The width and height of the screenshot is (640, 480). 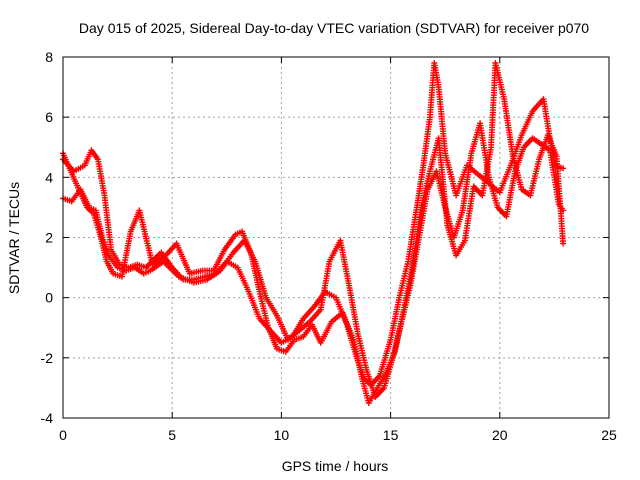 What do you see at coordinates (49, 238) in the screenshot?
I see `y-tick-label: 2` at bounding box center [49, 238].